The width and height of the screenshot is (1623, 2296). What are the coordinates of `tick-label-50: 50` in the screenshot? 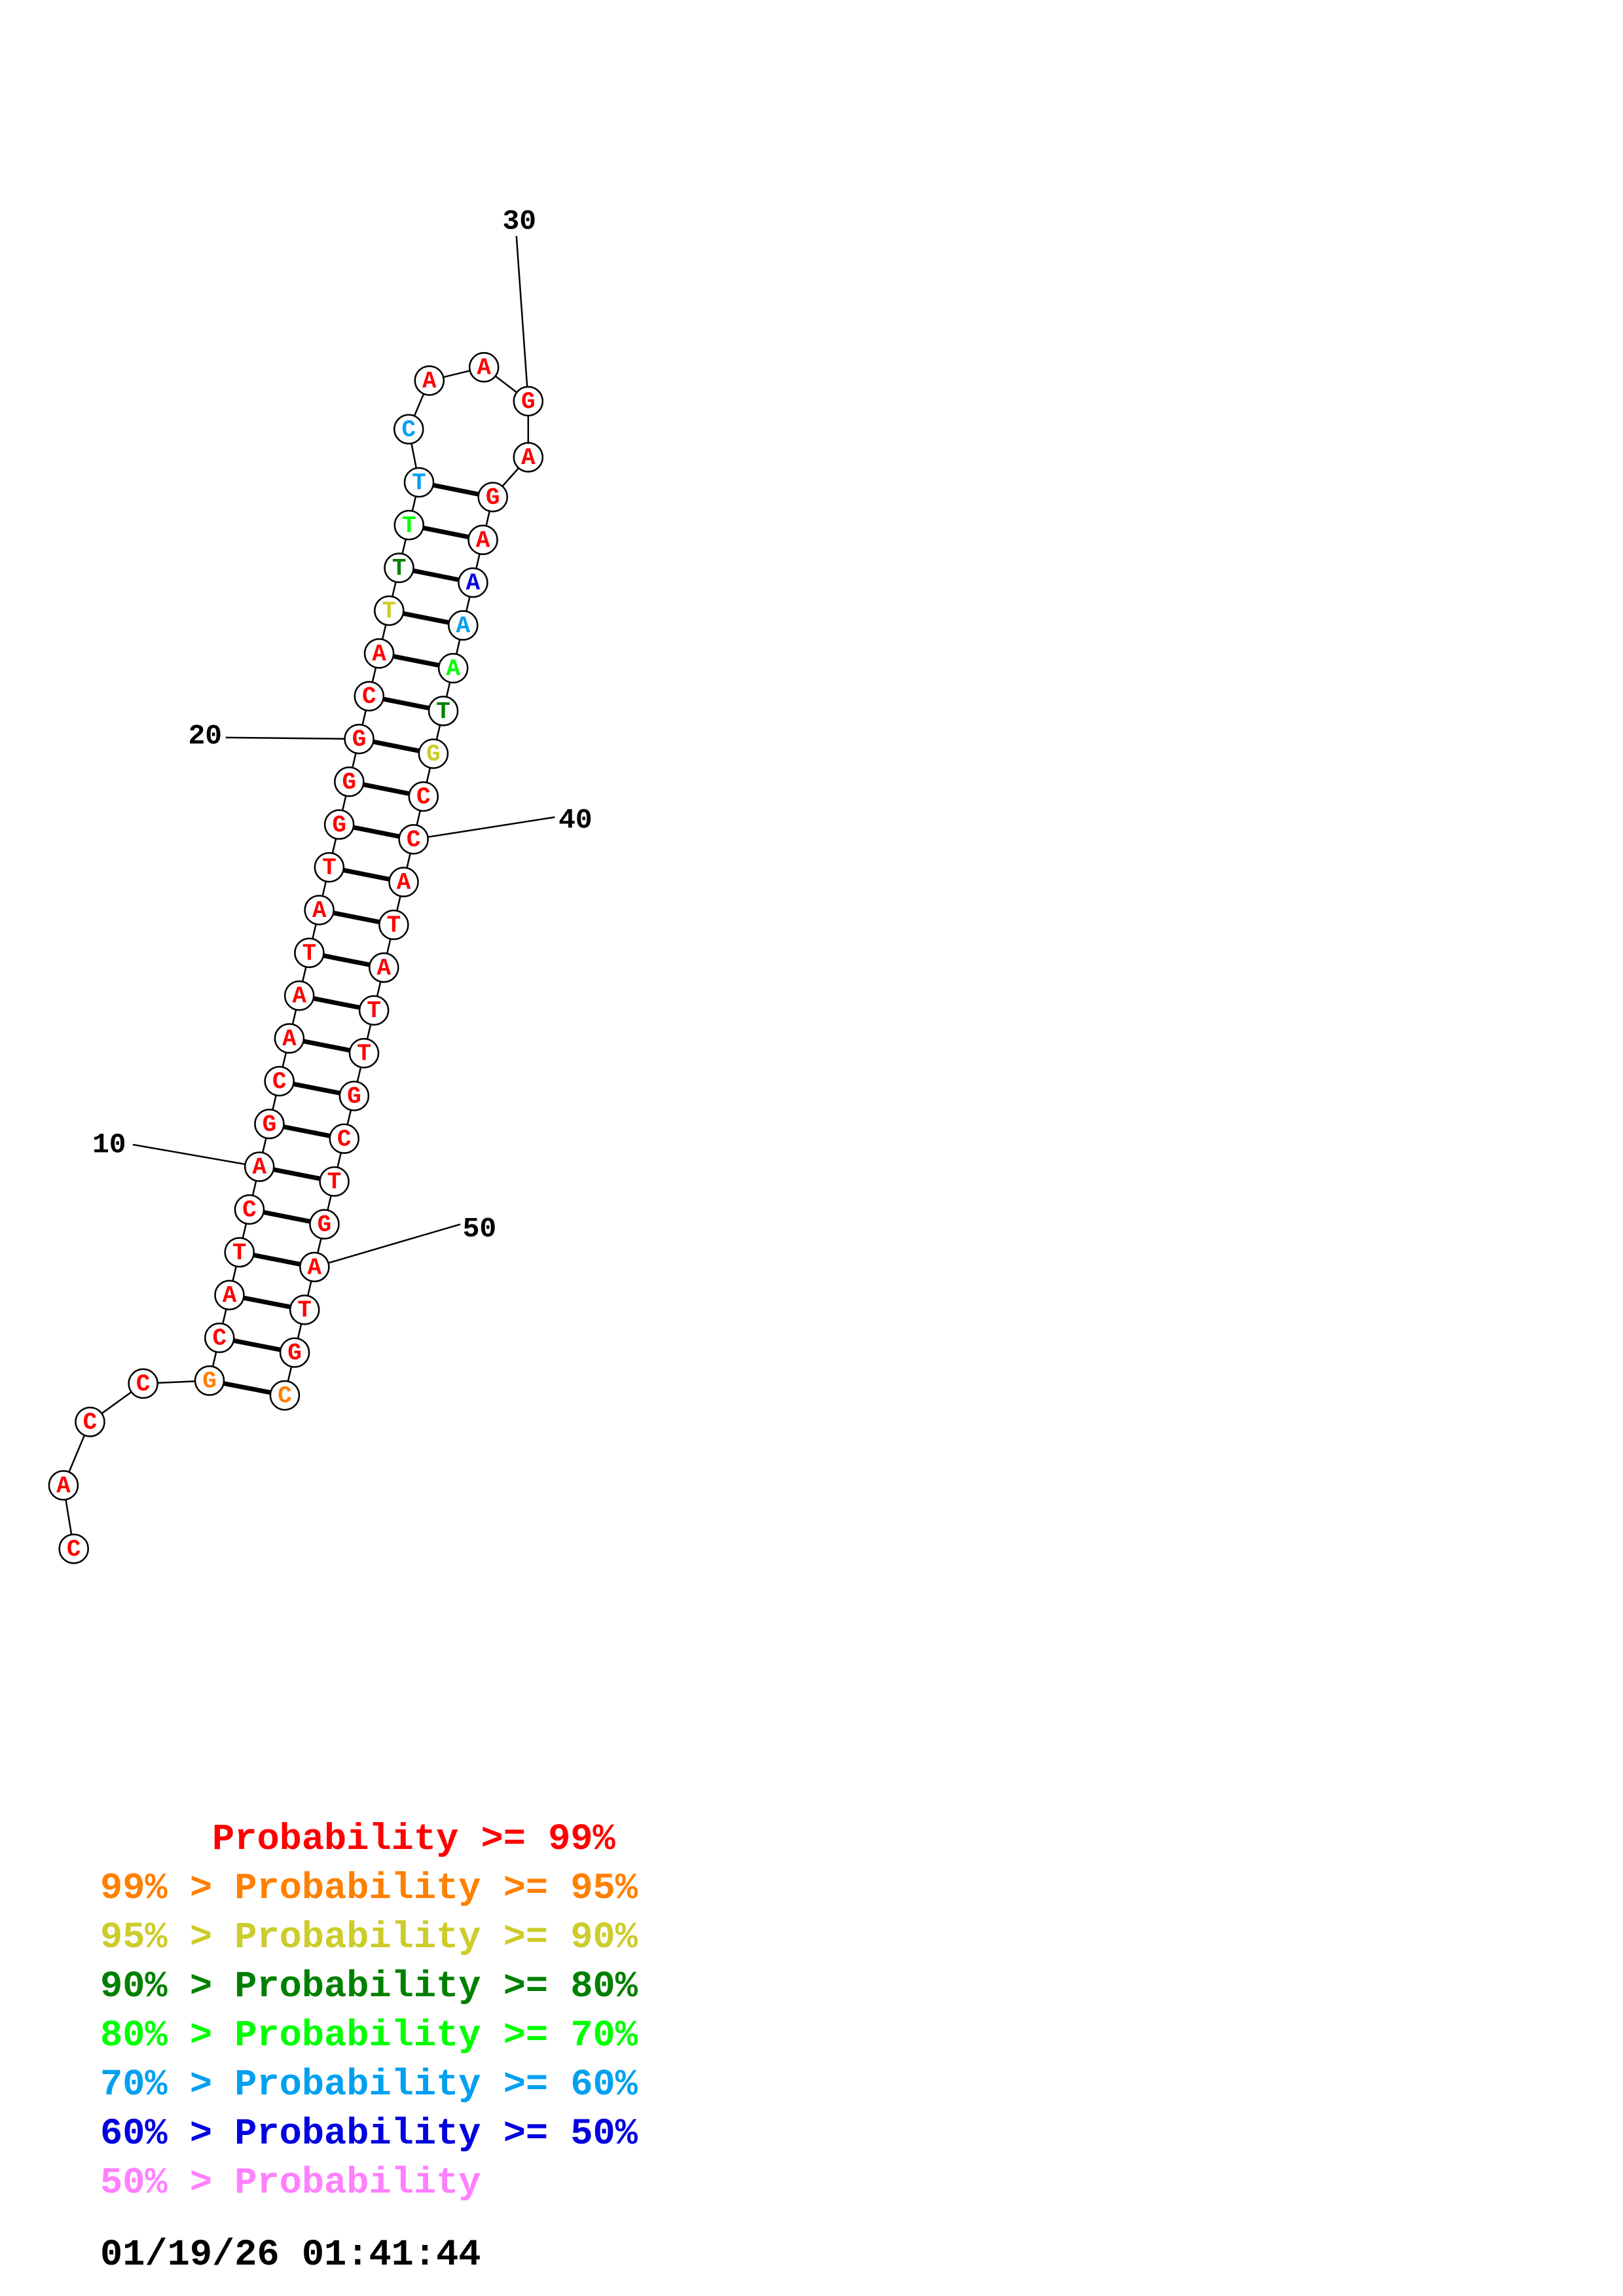 It's located at (480, 1229).